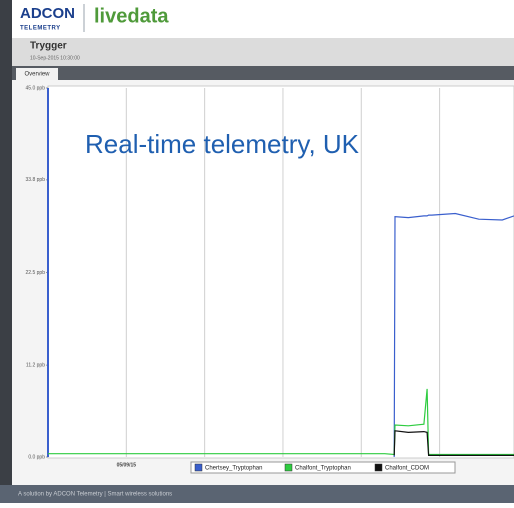  I want to click on legend-label: Chalfont_CDOM, so click(407, 469).